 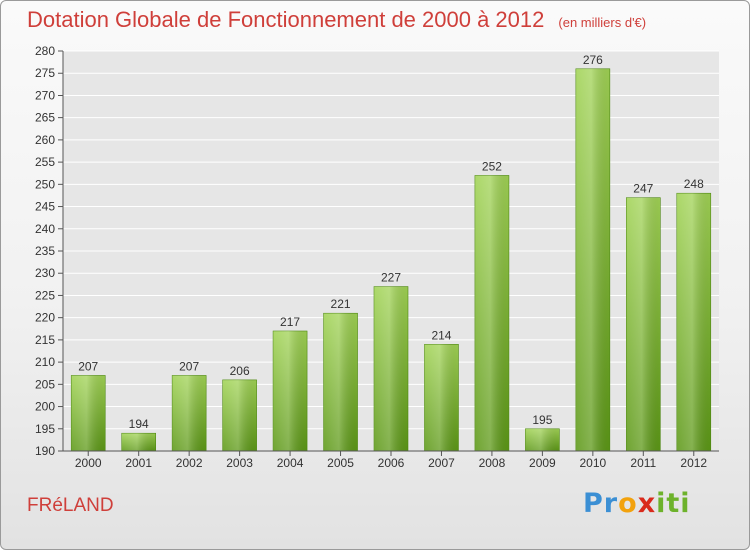 What do you see at coordinates (340, 463) in the screenshot?
I see `x-tick-label: 2005` at bounding box center [340, 463].